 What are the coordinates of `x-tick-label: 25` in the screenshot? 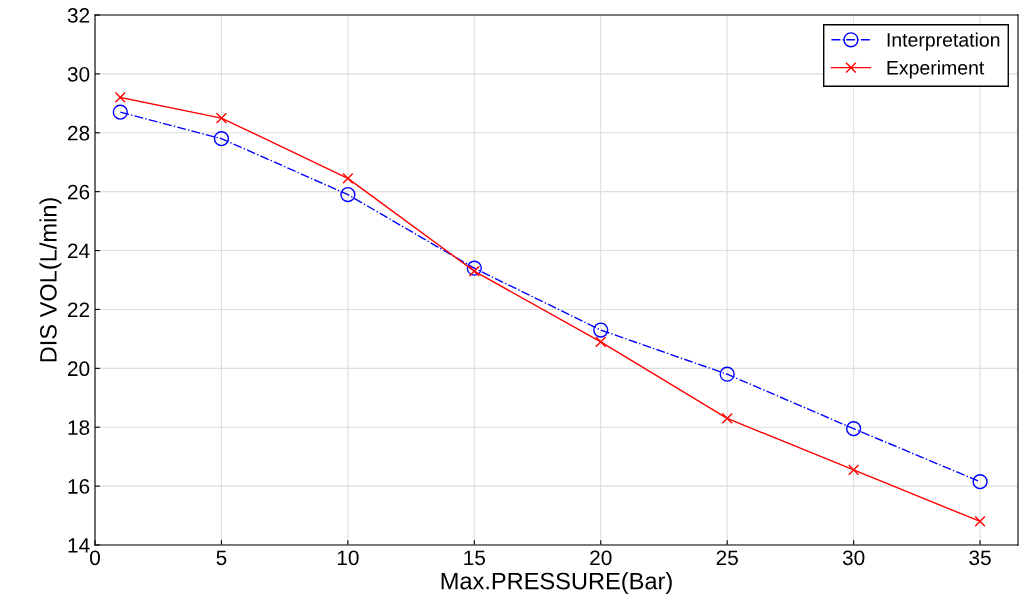 It's located at (727, 558).